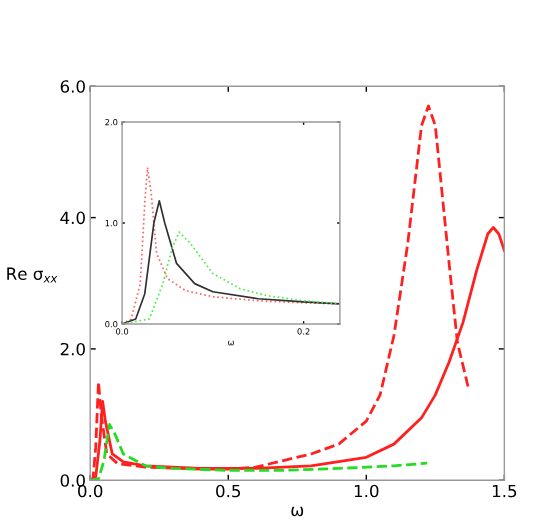 The width and height of the screenshot is (550, 526). What do you see at coordinates (72, 349) in the screenshot?
I see `y-tick-label: 2.0` at bounding box center [72, 349].